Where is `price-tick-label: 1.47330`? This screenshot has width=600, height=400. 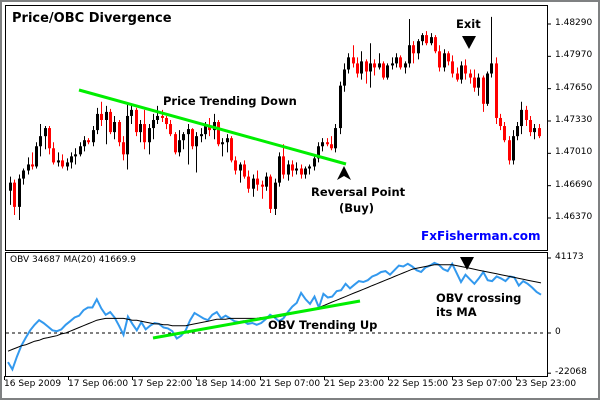 price-tick-label: 1.47330 is located at coordinates (574, 120).